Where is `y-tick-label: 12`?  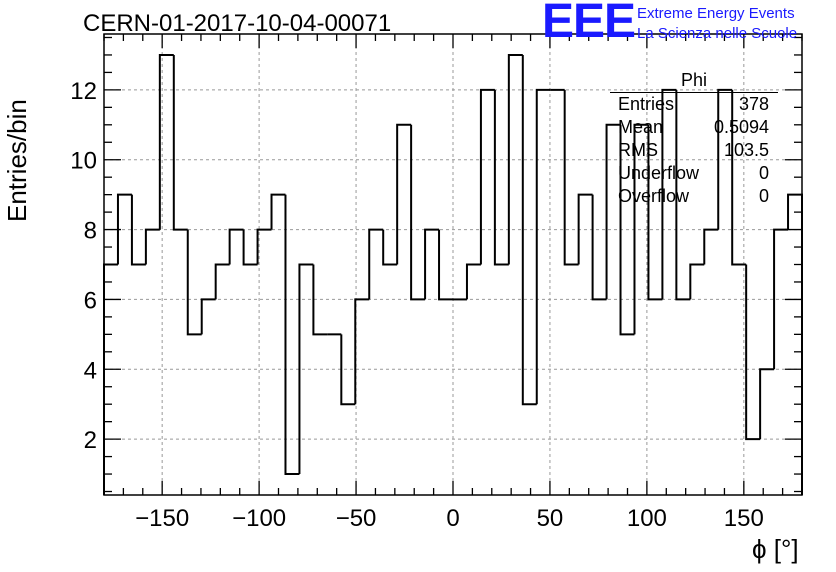 y-tick-label: 12 is located at coordinates (83, 91).